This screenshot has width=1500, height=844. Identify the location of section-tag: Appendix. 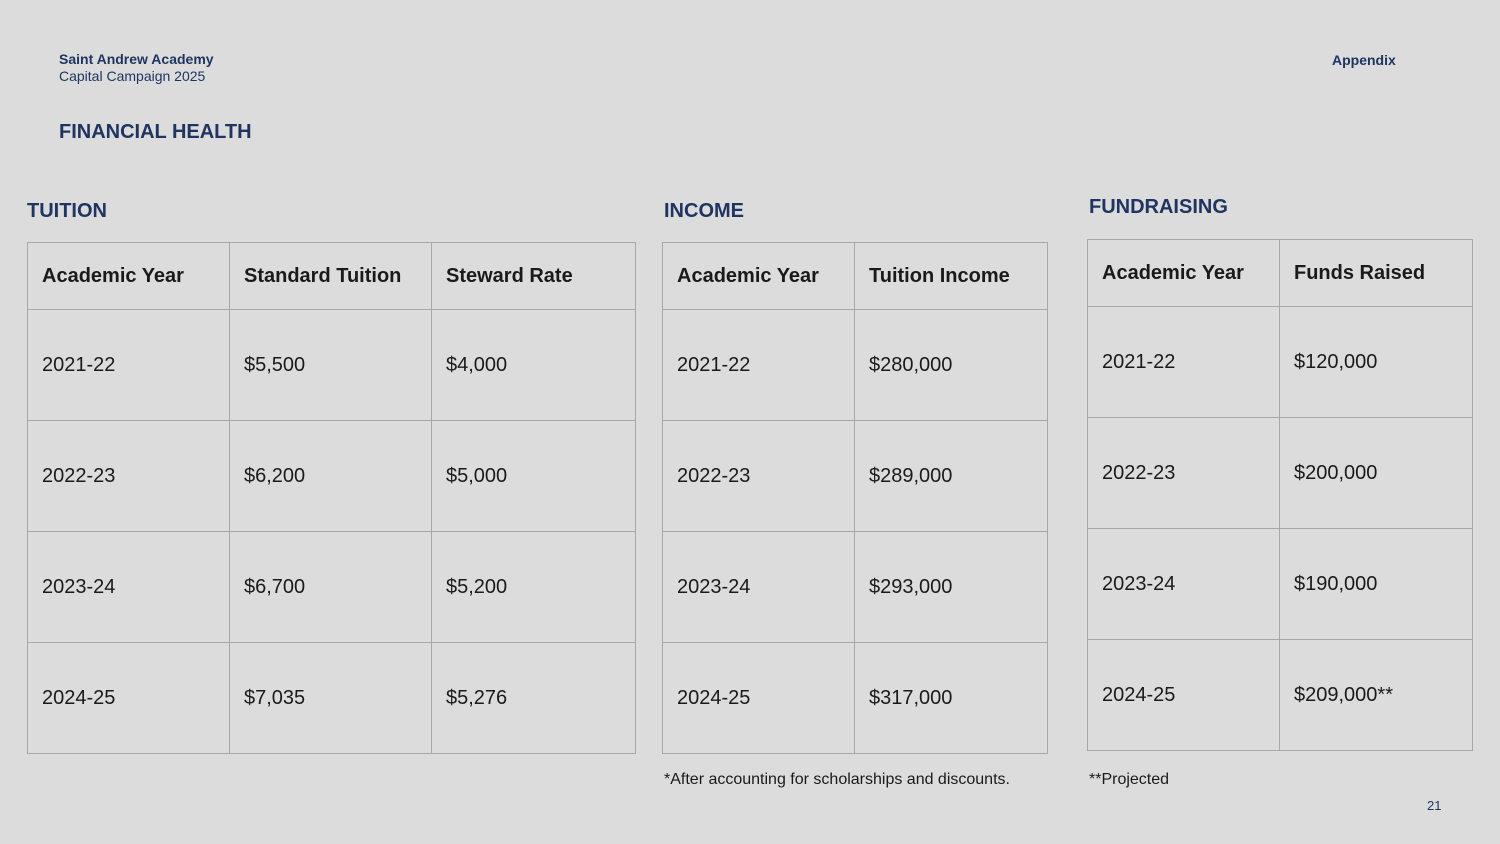
(1364, 60).